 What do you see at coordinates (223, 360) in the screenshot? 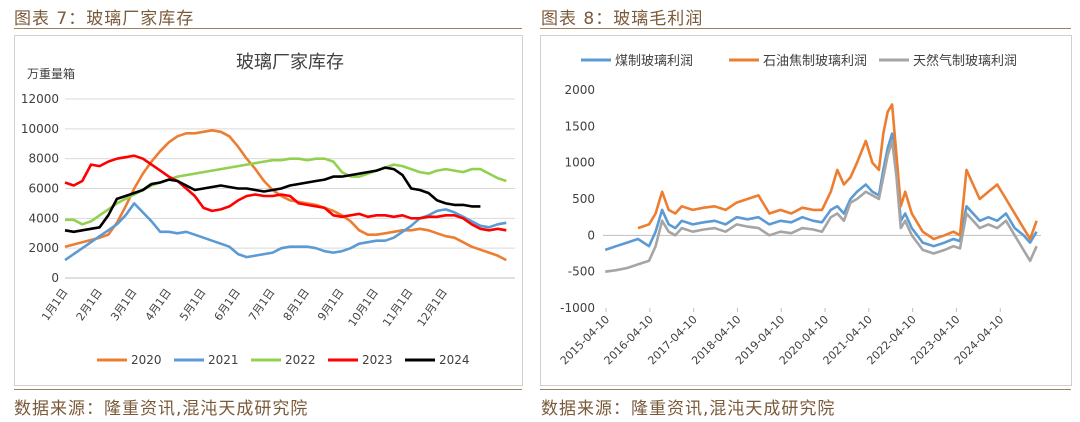
I see `legend-label-2021: 2021` at bounding box center [223, 360].